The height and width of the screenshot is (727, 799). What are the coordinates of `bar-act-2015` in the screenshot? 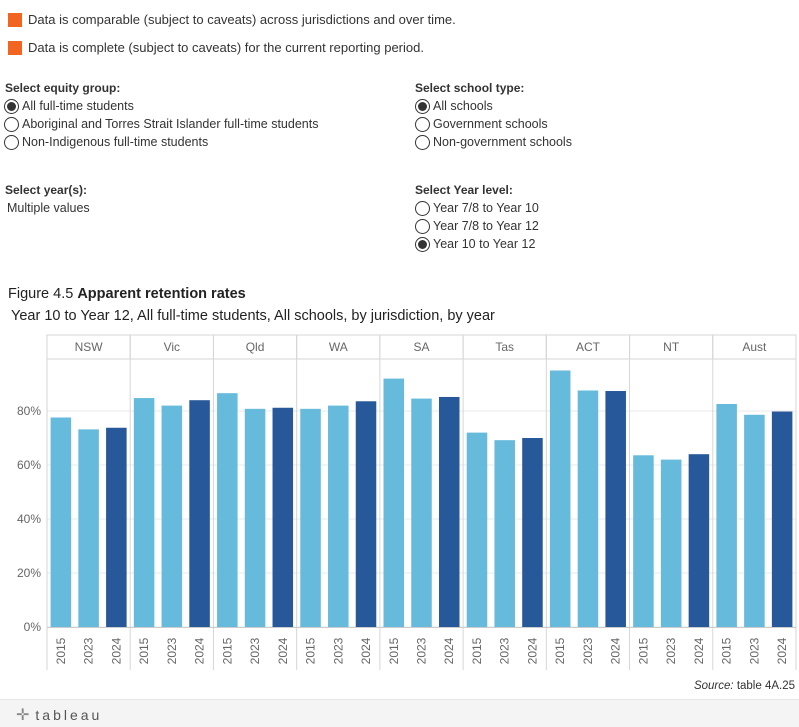 It's located at (560, 498).